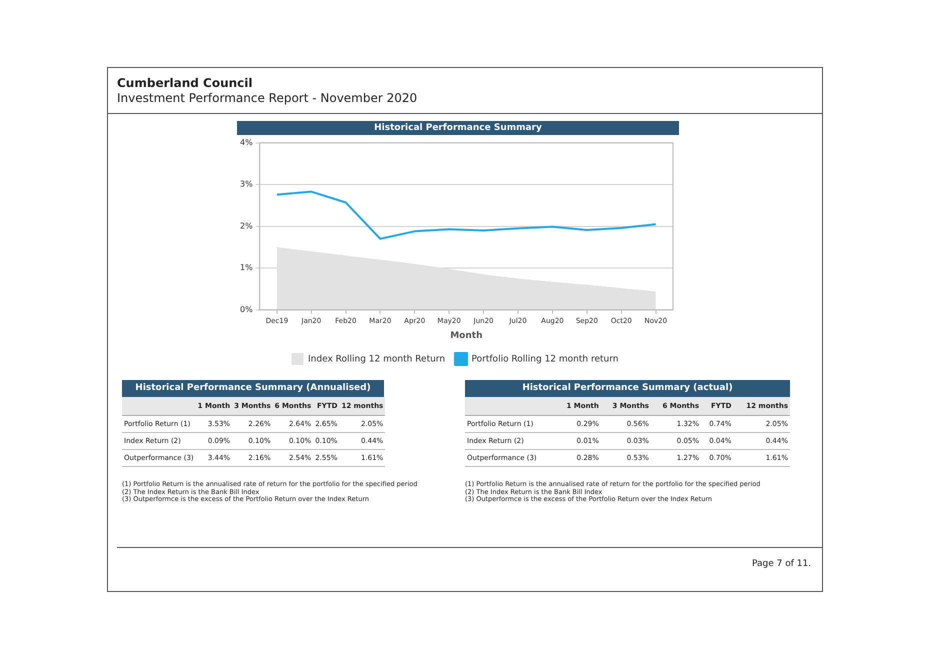  What do you see at coordinates (247, 267) in the screenshot?
I see `y-tick-label: 1%` at bounding box center [247, 267].